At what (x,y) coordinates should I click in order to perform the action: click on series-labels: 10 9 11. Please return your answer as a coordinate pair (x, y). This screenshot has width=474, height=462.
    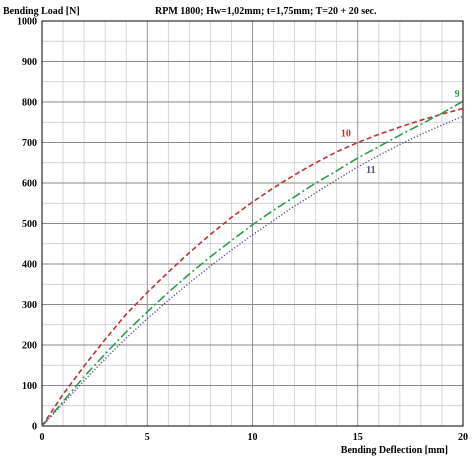
    Looking at the image, I should click on (400, 132).